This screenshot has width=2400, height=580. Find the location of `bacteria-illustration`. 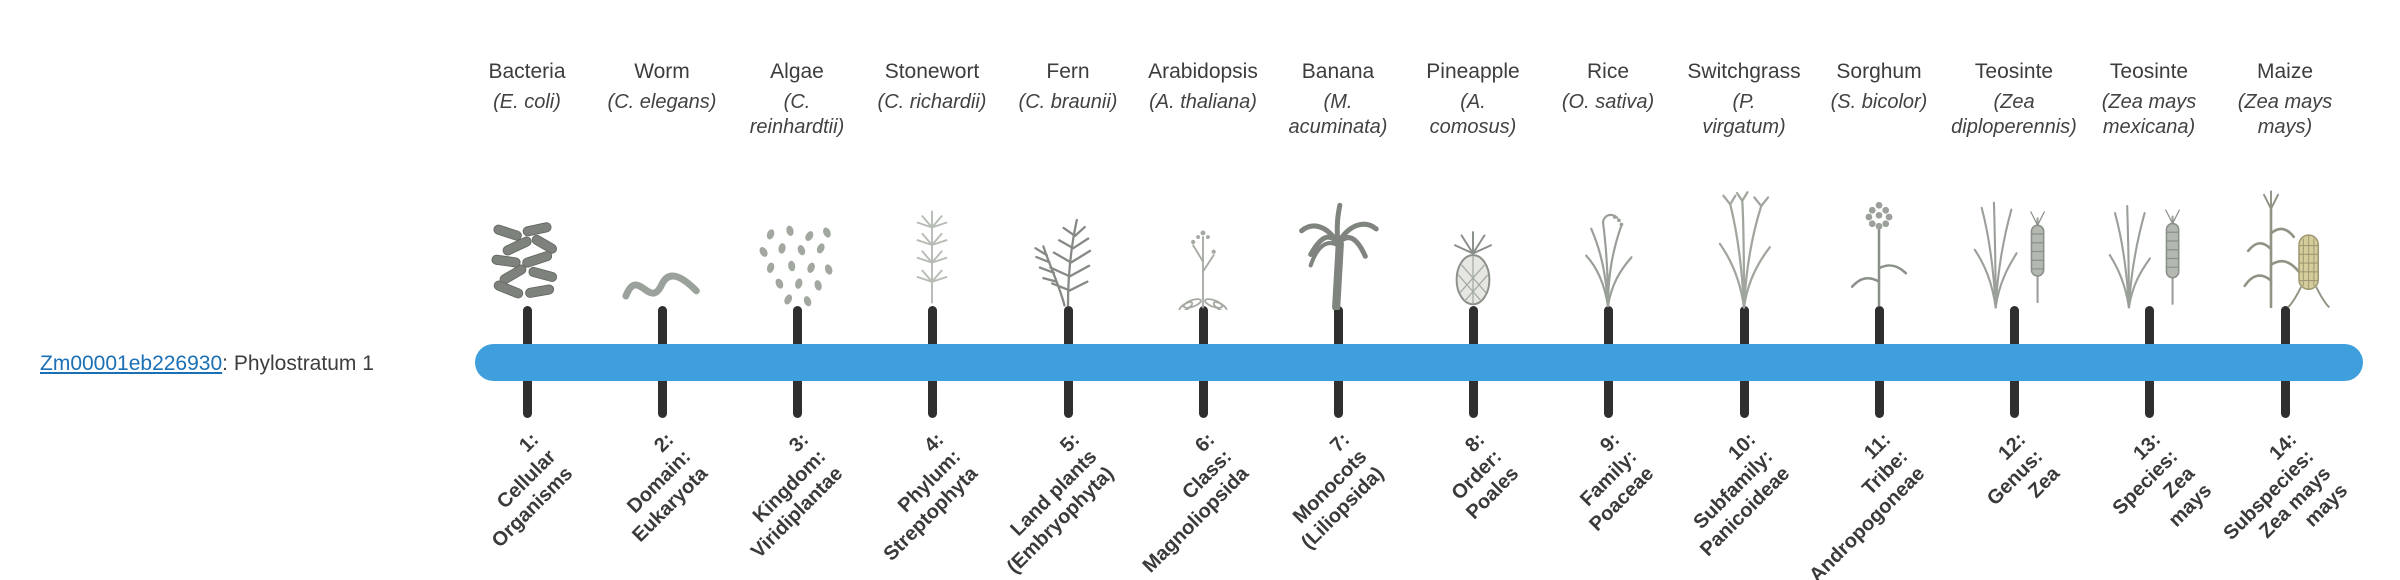

bacteria-illustration is located at coordinates (527, 231).